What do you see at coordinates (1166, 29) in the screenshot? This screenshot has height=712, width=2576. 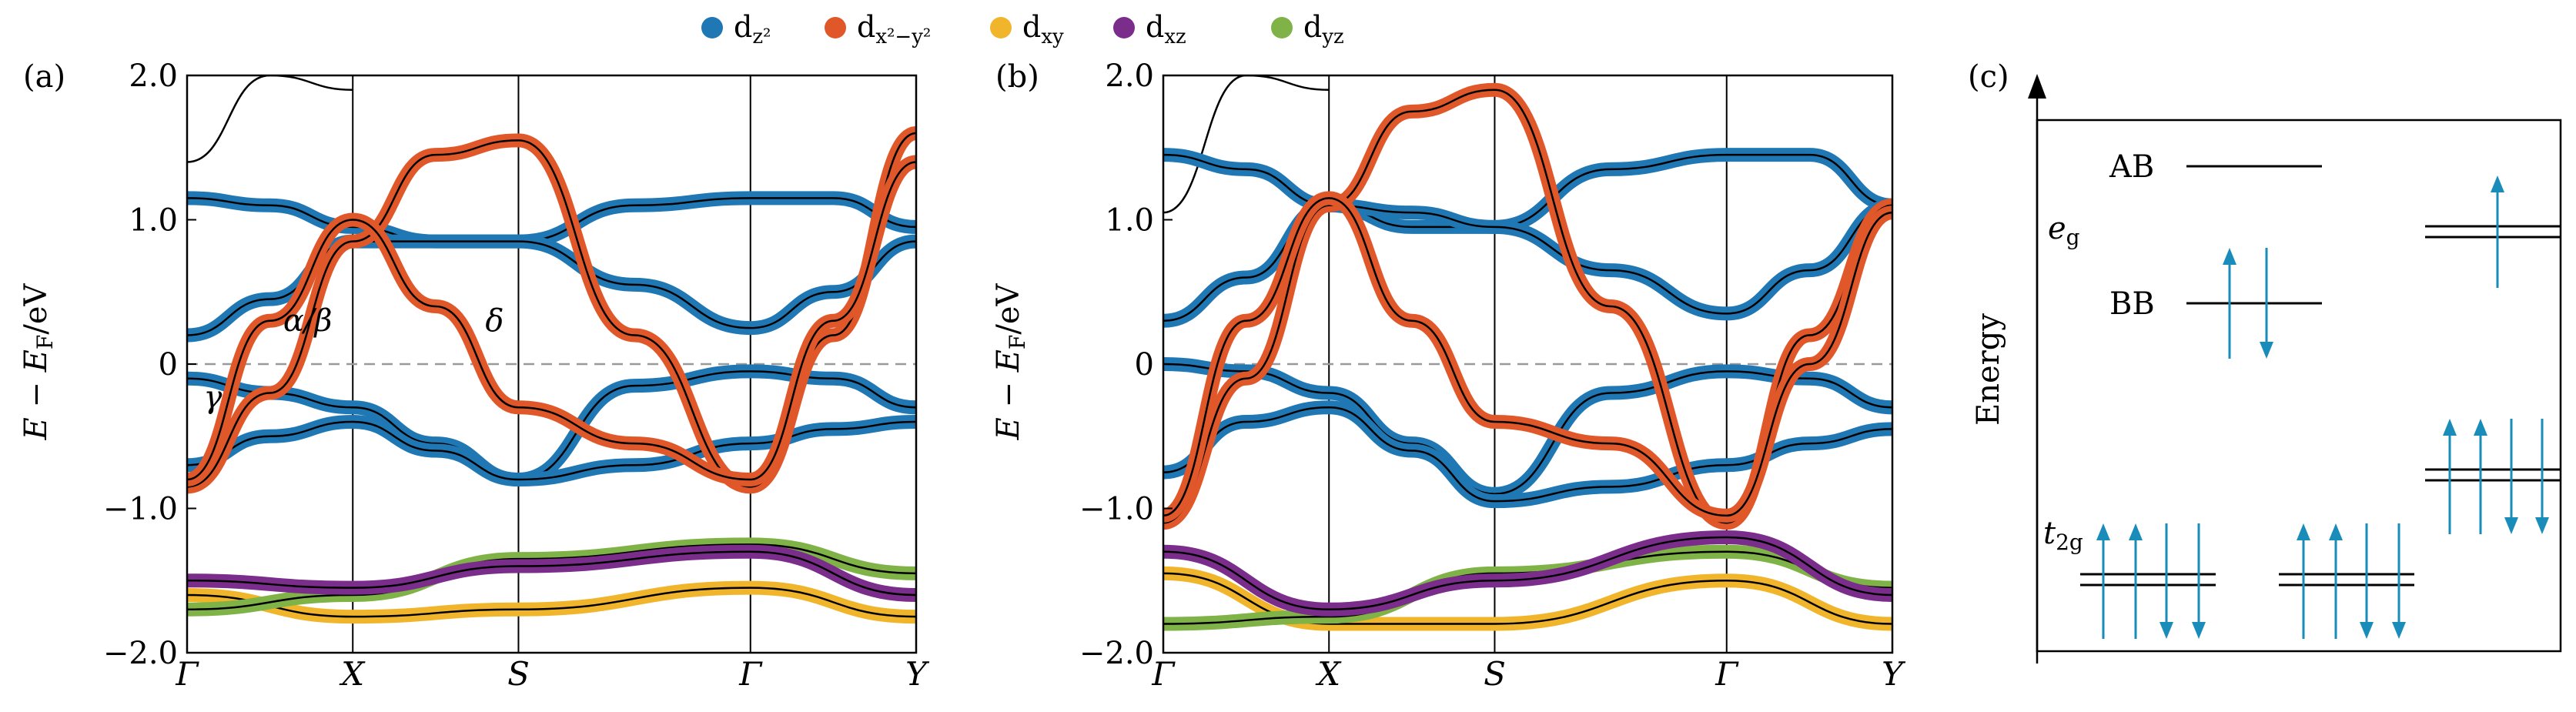 I see `legend-label: dxz` at bounding box center [1166, 29].